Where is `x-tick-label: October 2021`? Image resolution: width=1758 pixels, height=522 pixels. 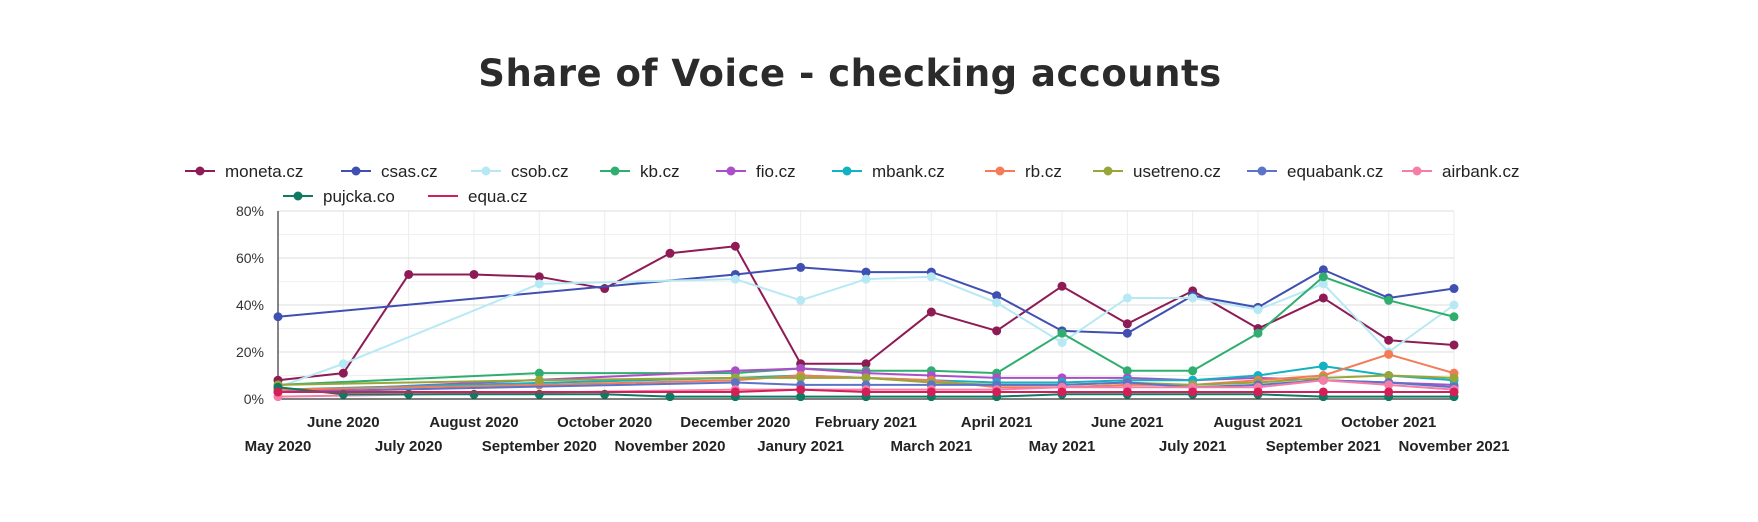 x-tick-label: October 2021 is located at coordinates (1388, 422).